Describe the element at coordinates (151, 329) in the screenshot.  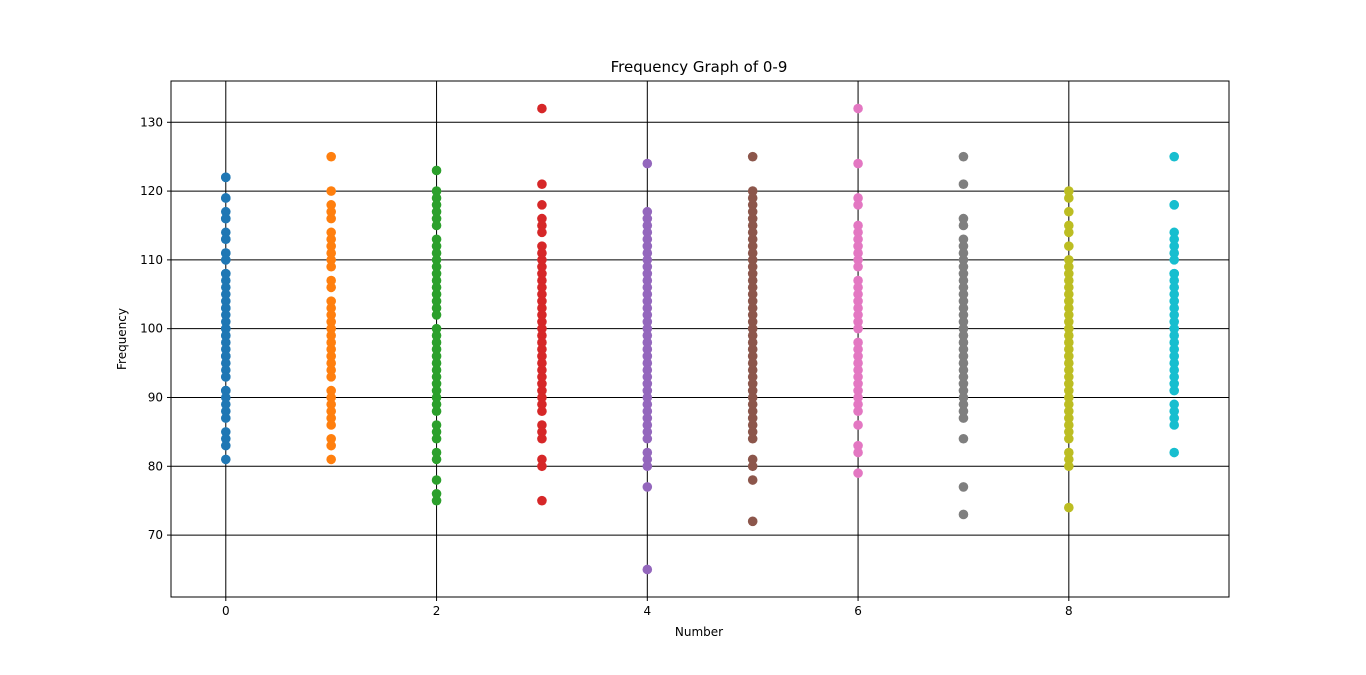
I see `y-tick-label: 100` at that location.